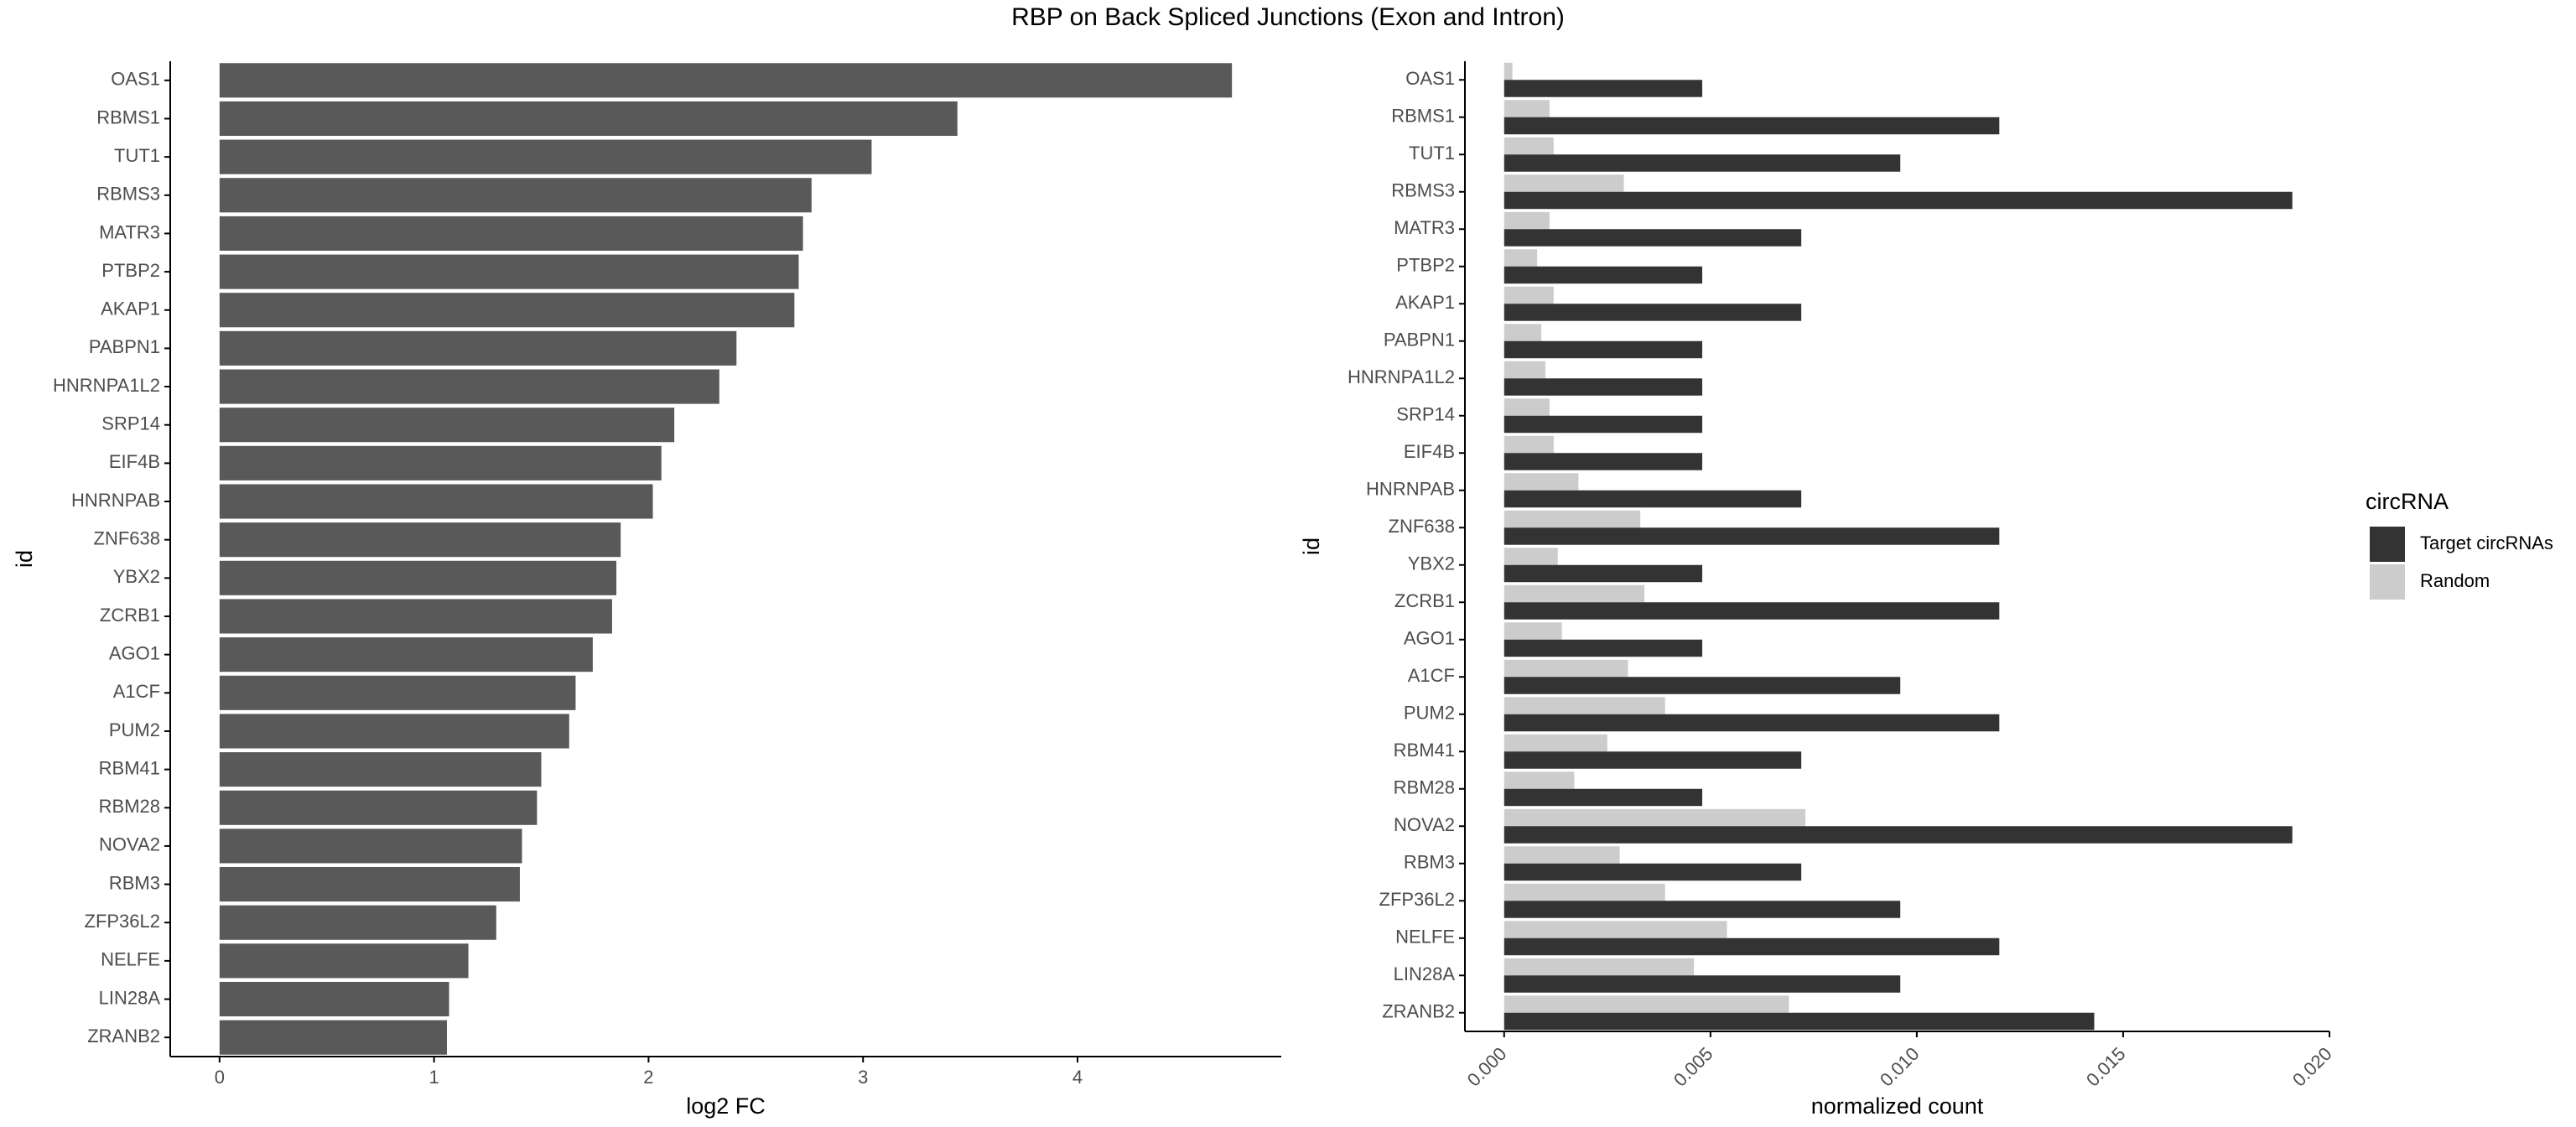 The width and height of the screenshot is (2576, 1127). Describe the element at coordinates (1603, 88) in the screenshot. I see `bar-target-oas1` at that location.